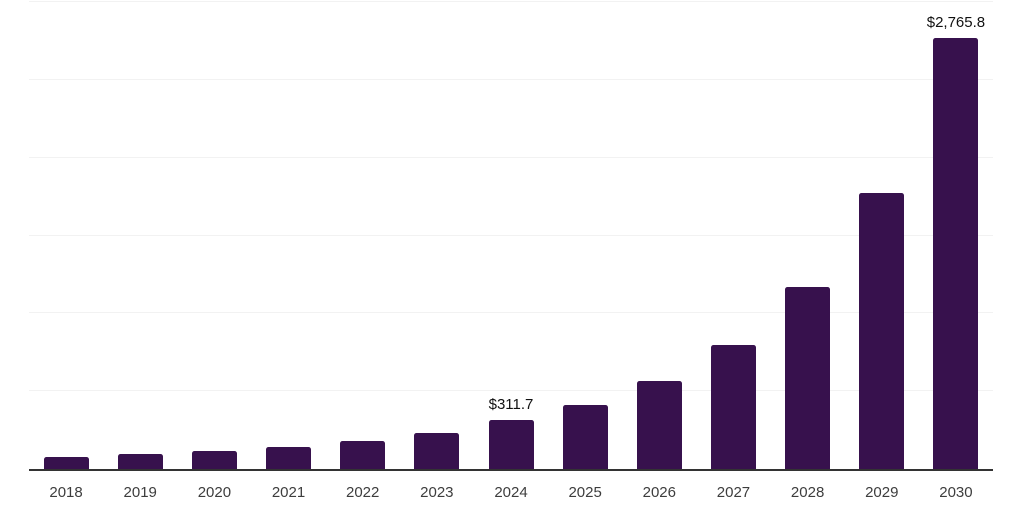 The image size is (1024, 512). I want to click on x-tick-label-2020: 2020, so click(214, 492).